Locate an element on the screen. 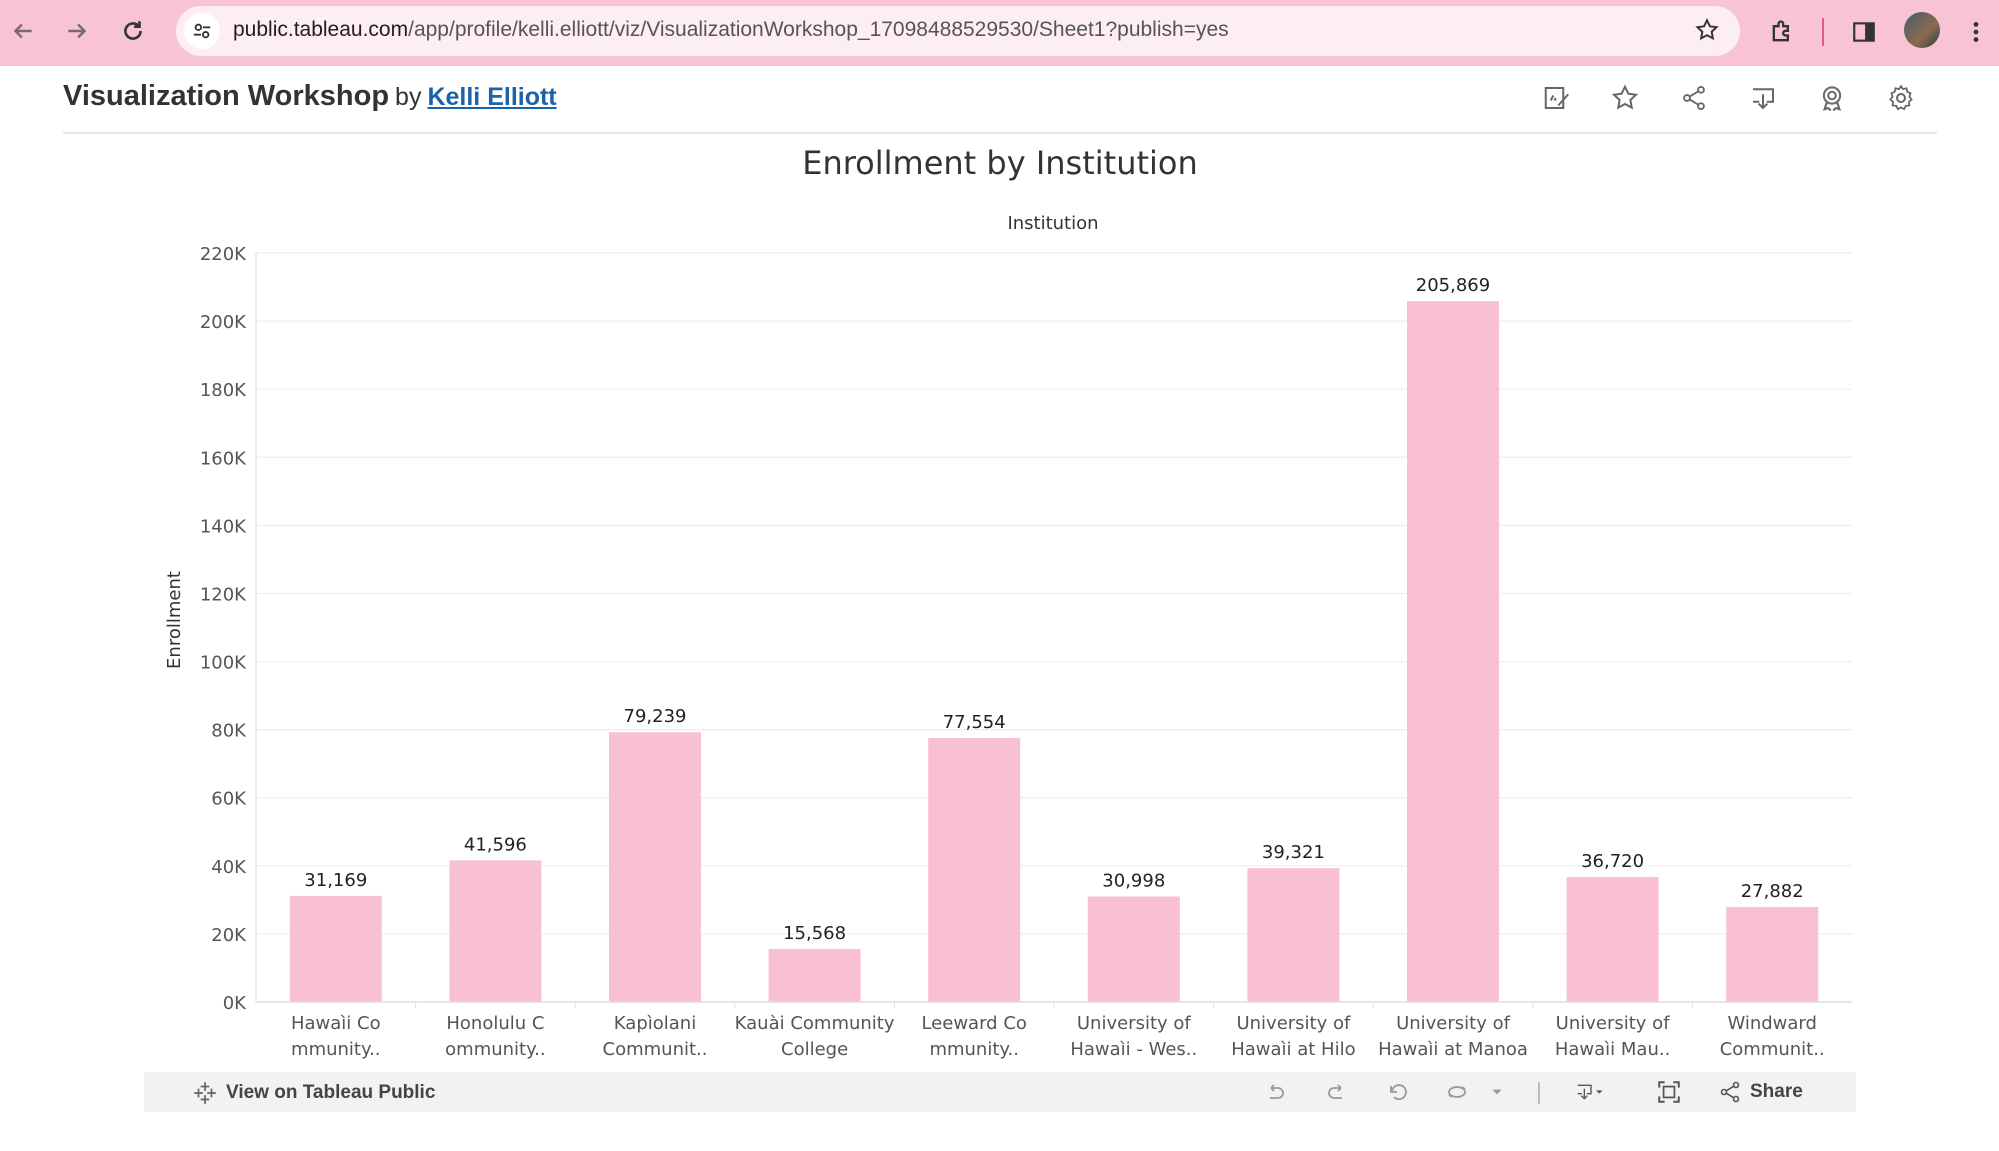  view-on-tableau-label: View on Tableau Public is located at coordinates (331, 1092).